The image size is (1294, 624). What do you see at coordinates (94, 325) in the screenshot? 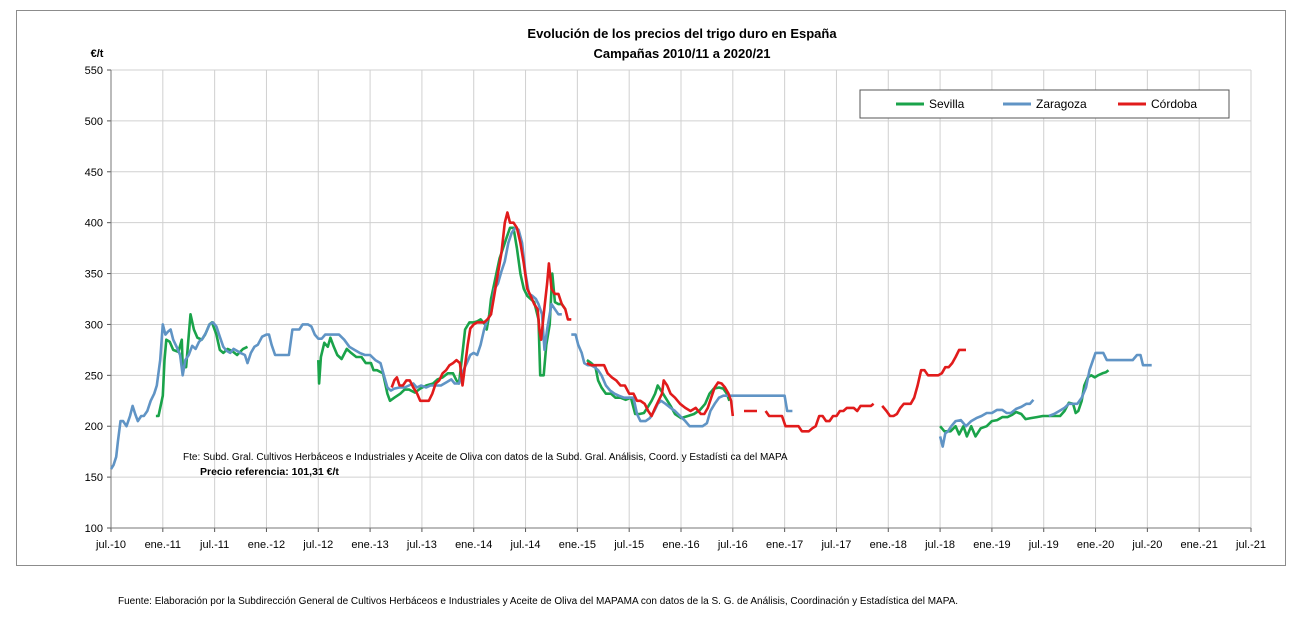
I see `y-tick-label: 300` at bounding box center [94, 325].